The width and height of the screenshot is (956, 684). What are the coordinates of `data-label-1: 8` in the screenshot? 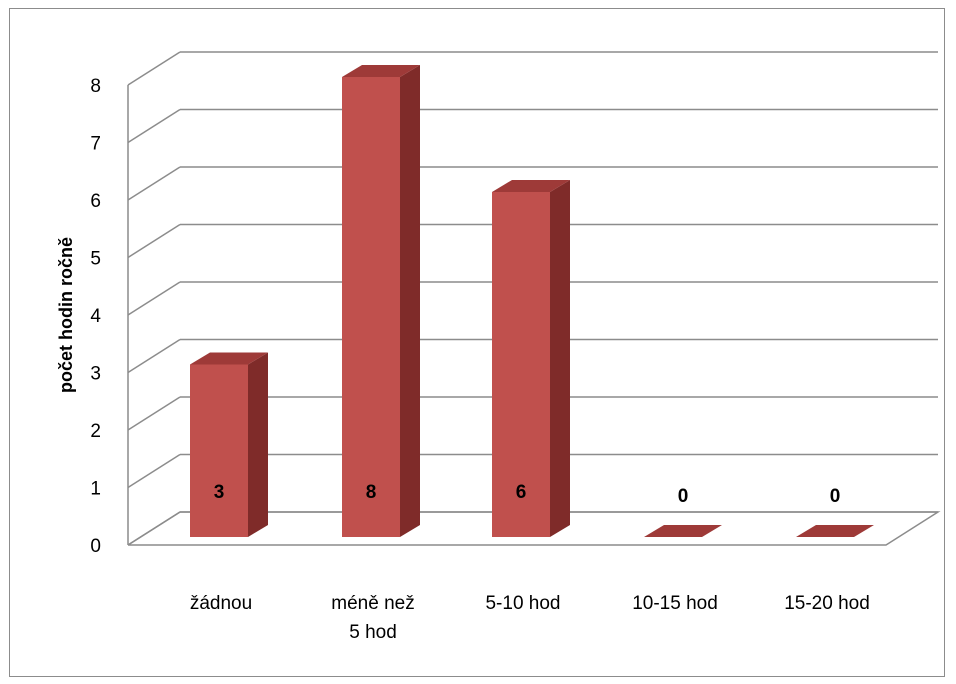 It's located at (371, 492).